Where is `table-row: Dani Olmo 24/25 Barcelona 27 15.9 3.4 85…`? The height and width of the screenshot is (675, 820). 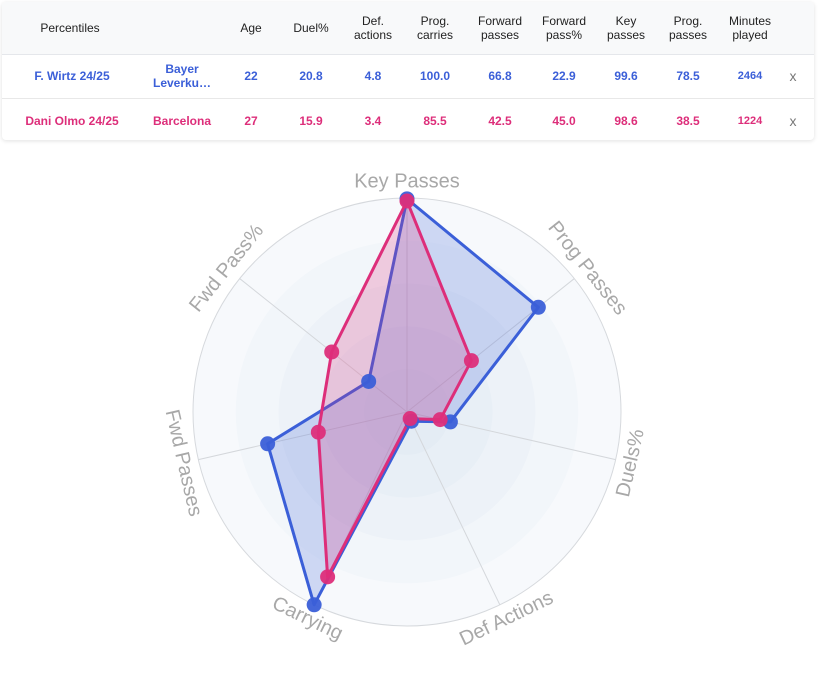
table-row: Dani Olmo 24/25 Barcelona 27 15.9 3.4 85… is located at coordinates (408, 121).